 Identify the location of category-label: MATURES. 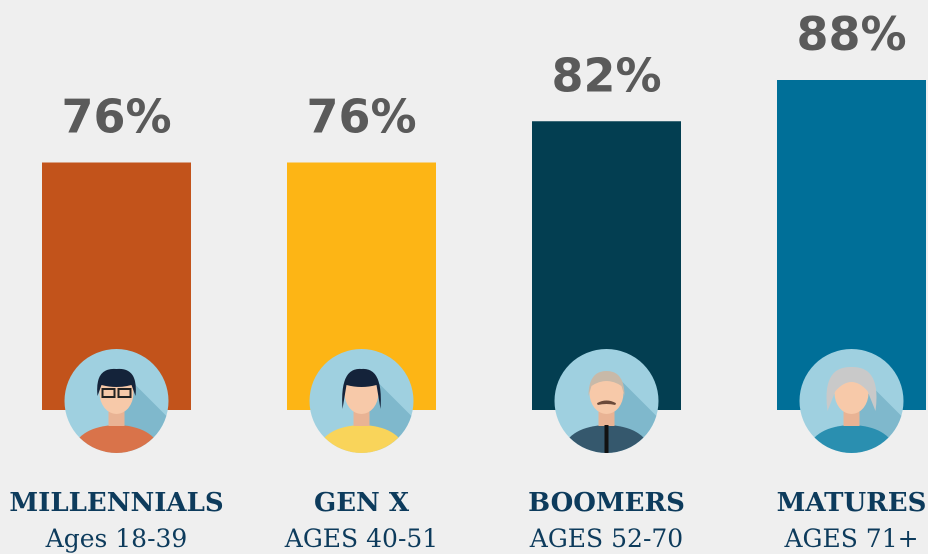
(852, 503).